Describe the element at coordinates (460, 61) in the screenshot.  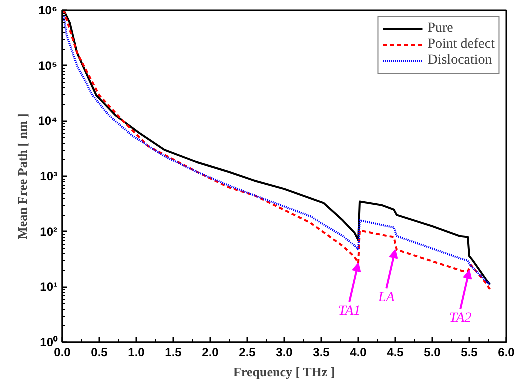
I see `legend-label: Dislocation` at that location.